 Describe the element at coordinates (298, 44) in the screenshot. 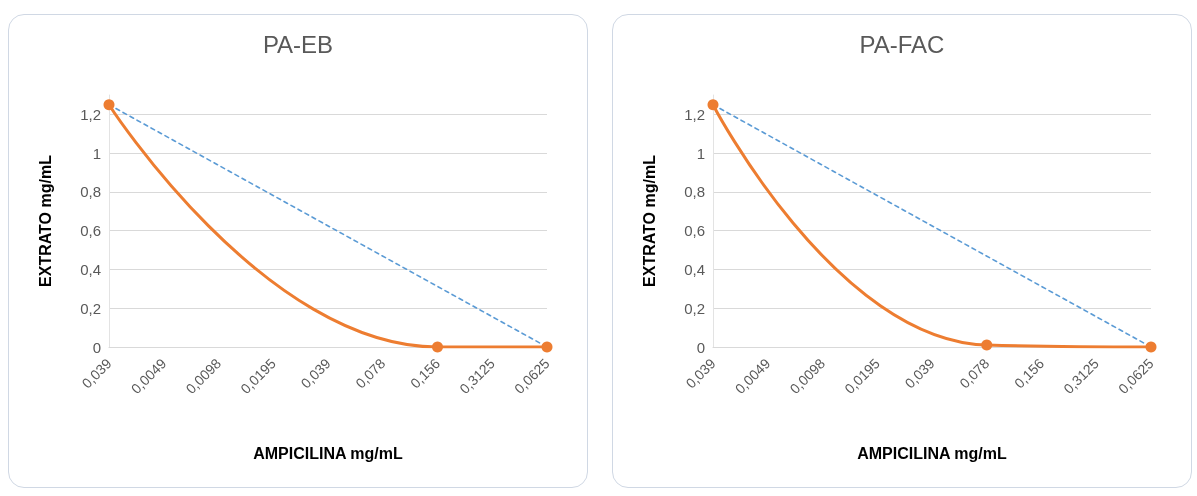

I see `chart-title: PA-EB` at that location.